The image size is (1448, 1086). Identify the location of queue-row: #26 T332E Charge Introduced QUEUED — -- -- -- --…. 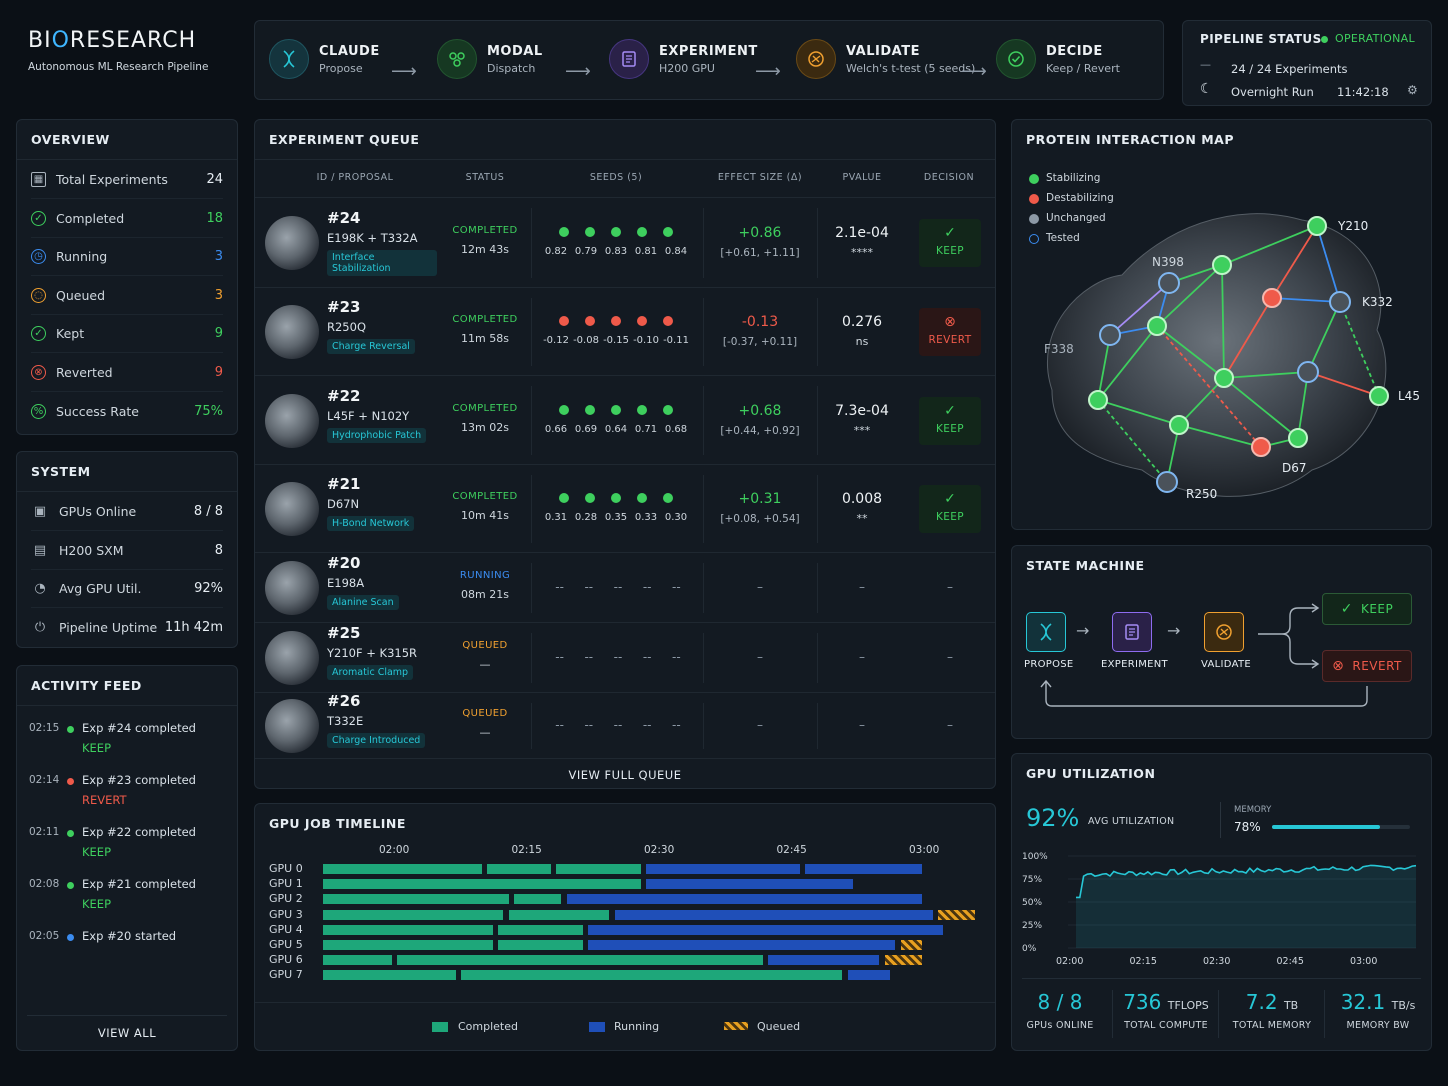
(625, 725).